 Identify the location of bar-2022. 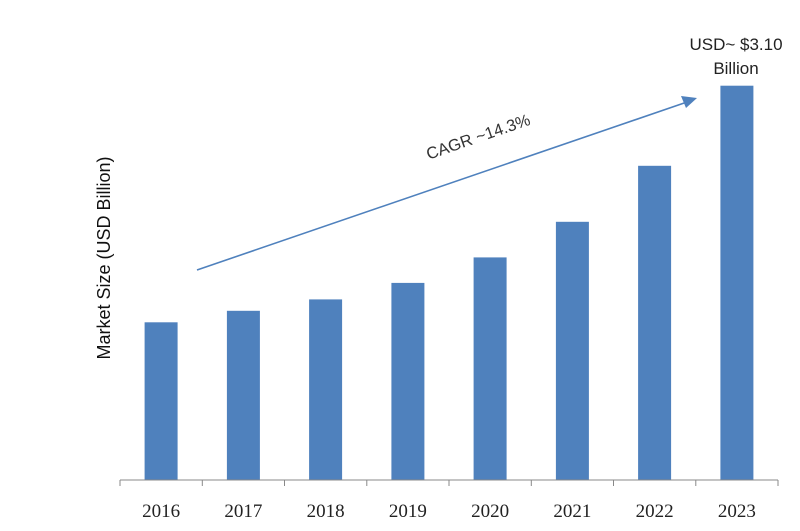
(655, 323).